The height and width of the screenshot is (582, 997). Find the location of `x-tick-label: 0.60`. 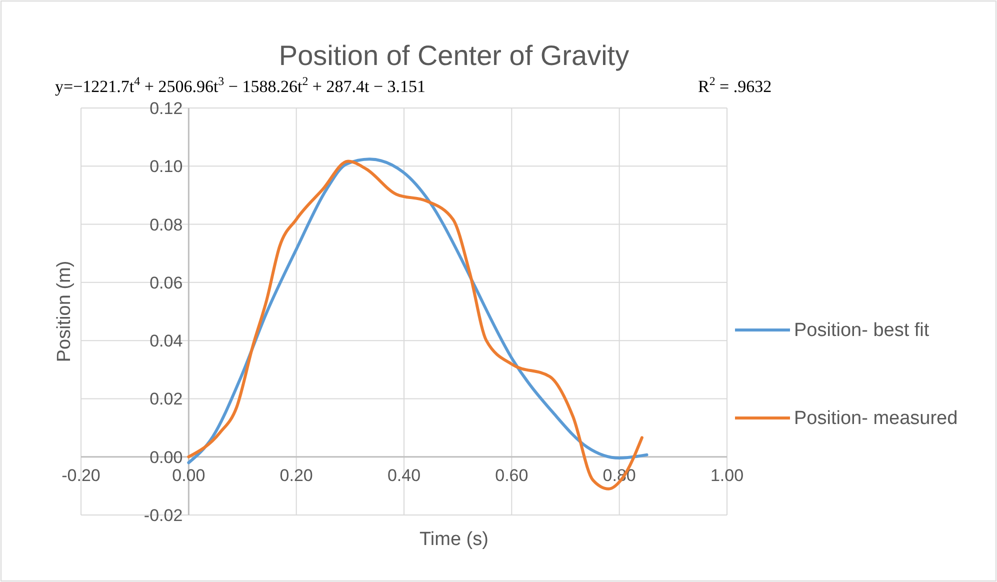

x-tick-label: 0.60 is located at coordinates (511, 475).